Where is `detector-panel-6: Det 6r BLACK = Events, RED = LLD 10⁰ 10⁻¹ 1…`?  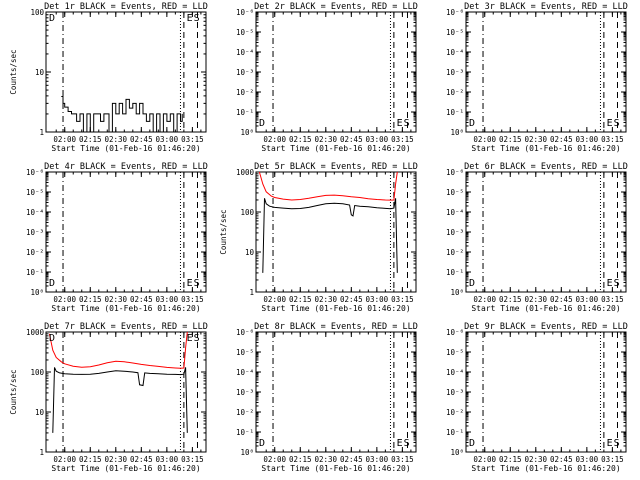
detector-panel-6: Det 6r BLACK = Events, RED = LLD 10⁰ 10⁻¹ 1… is located at coordinates (537, 237).